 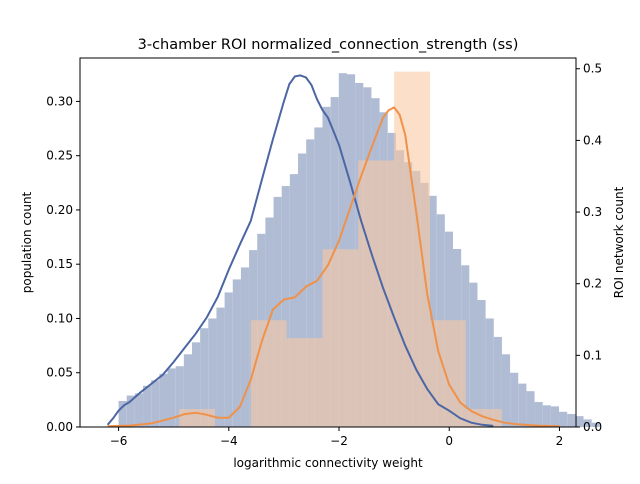 I want to click on x-tick-label: 0, so click(x=449, y=441).